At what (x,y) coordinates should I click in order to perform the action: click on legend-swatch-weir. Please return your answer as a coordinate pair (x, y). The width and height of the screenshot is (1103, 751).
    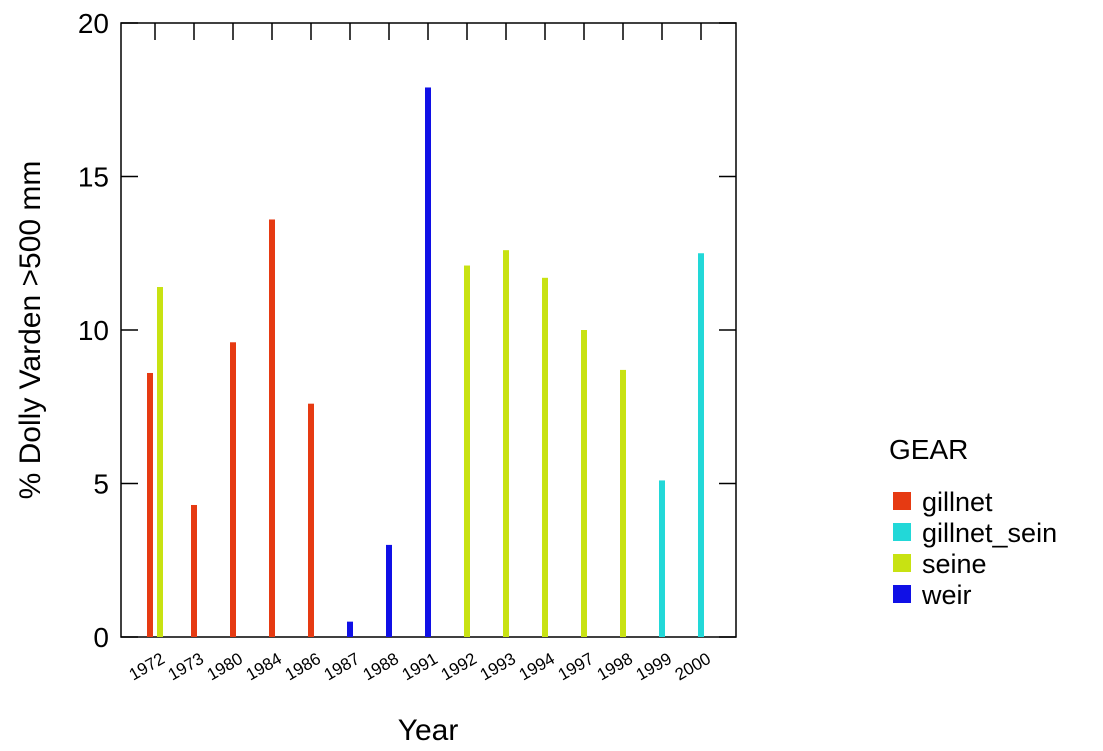
    Looking at the image, I should click on (902, 594).